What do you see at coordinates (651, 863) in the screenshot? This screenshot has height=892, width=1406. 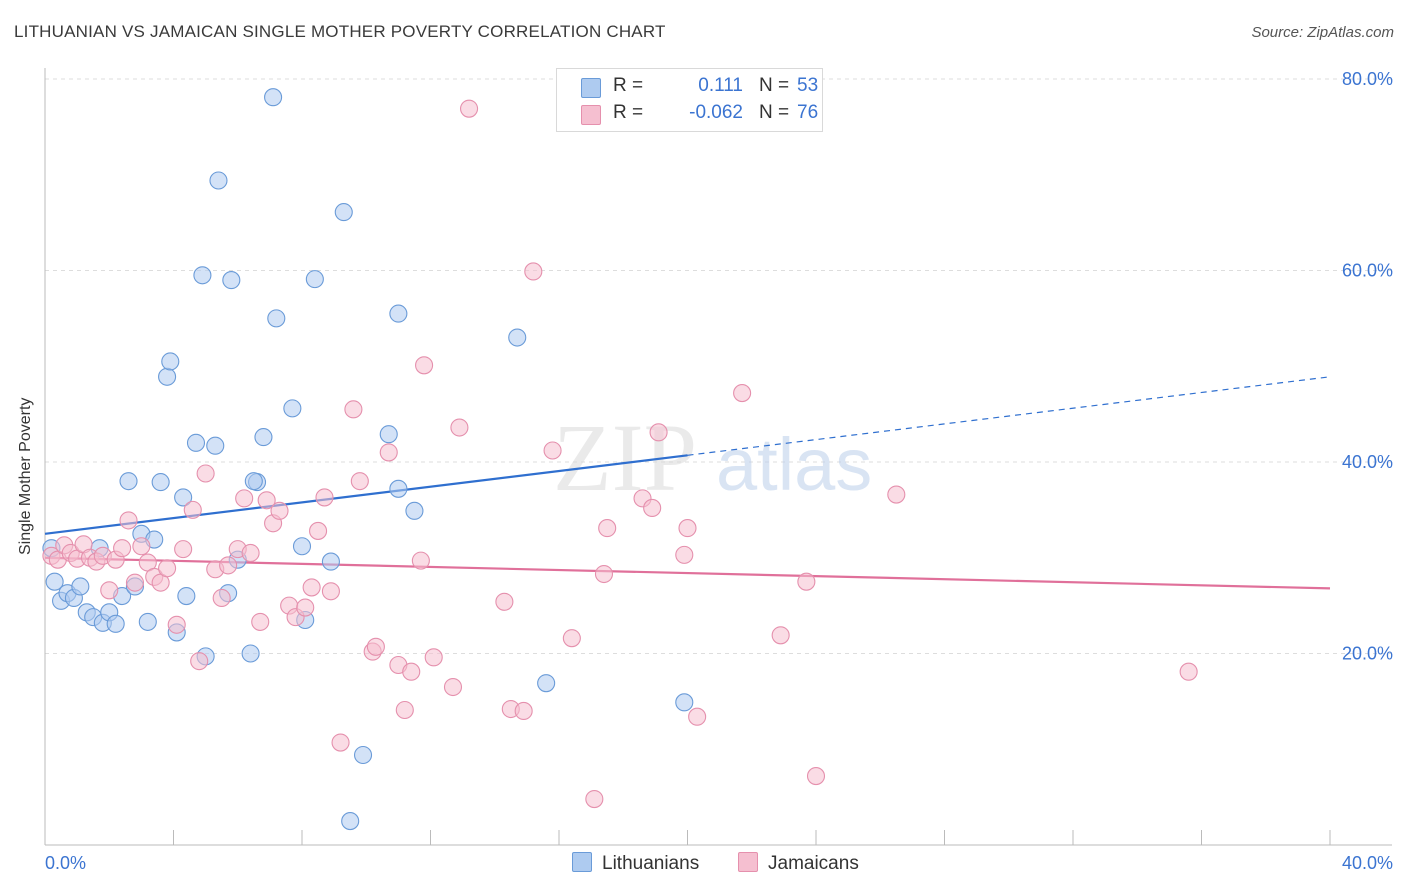 I see `legend-label-lithuanians: Lithuanians` at bounding box center [651, 863].